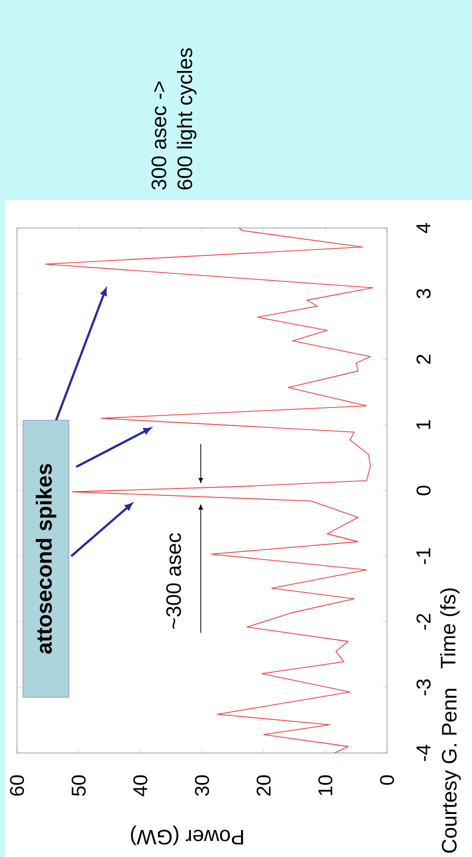 Image resolution: width=472 pixels, height=857 pixels. Describe the element at coordinates (450, 628) in the screenshot. I see `y-axis-title: Time (fs)` at that location.